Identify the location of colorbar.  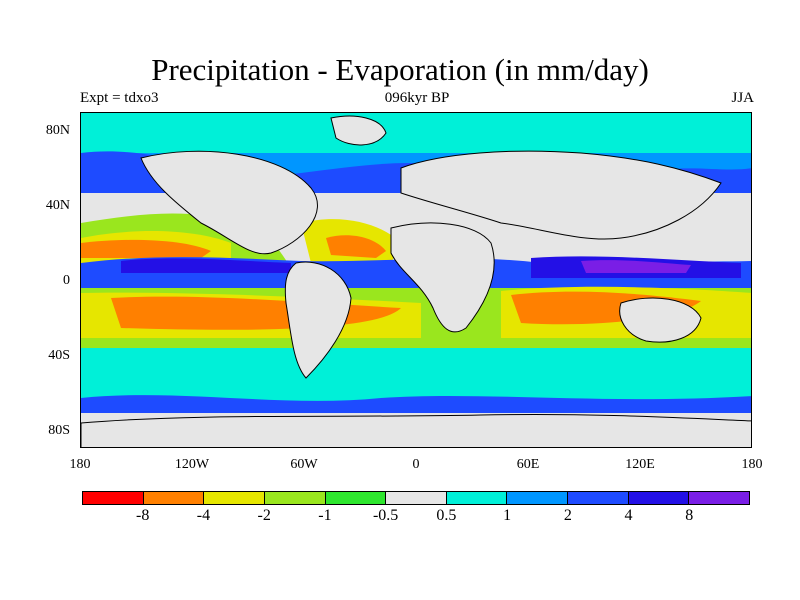
(416, 498).